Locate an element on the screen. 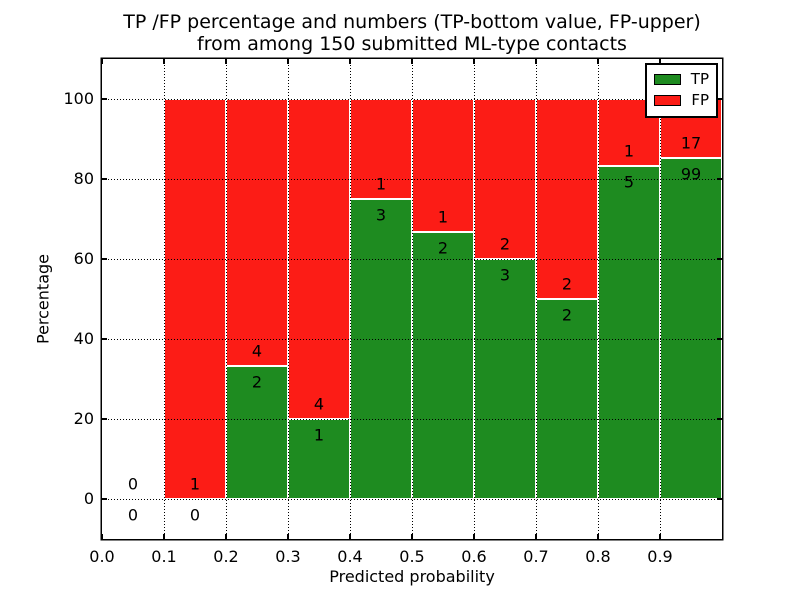 This screenshot has height=600, width=800. y-tick-label: 0 is located at coordinates (88, 498).